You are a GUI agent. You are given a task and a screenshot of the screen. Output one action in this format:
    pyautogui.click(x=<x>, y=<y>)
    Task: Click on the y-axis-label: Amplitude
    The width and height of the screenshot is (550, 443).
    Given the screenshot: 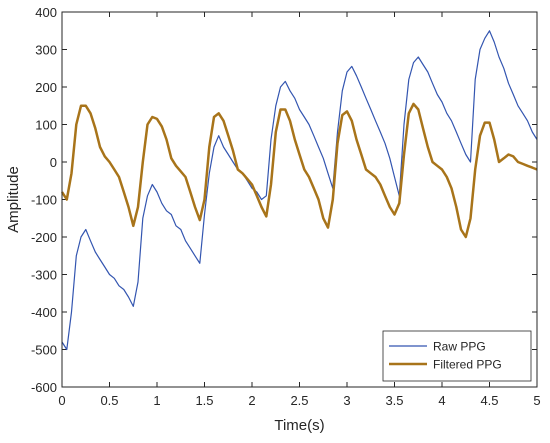 What is the action you would take?
    pyautogui.click(x=13, y=199)
    